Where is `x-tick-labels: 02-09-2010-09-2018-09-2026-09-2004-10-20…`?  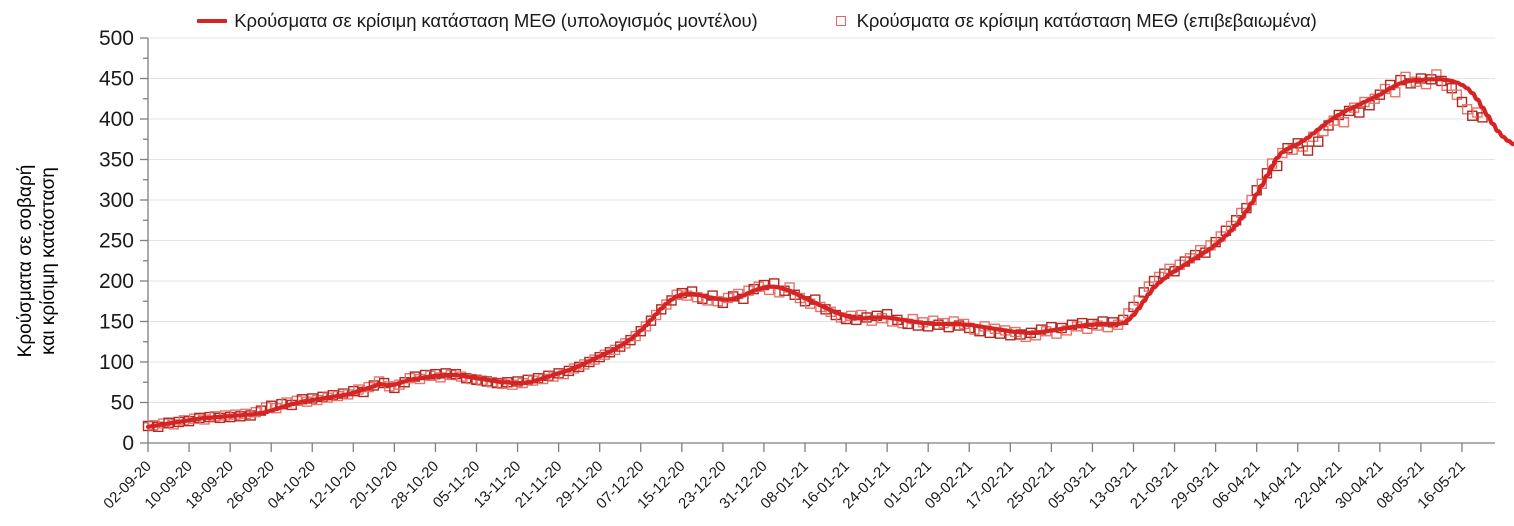
x-tick-labels: 02-09-2010-09-2018-09-2026-09-2004-10-20… is located at coordinates (784, 485).